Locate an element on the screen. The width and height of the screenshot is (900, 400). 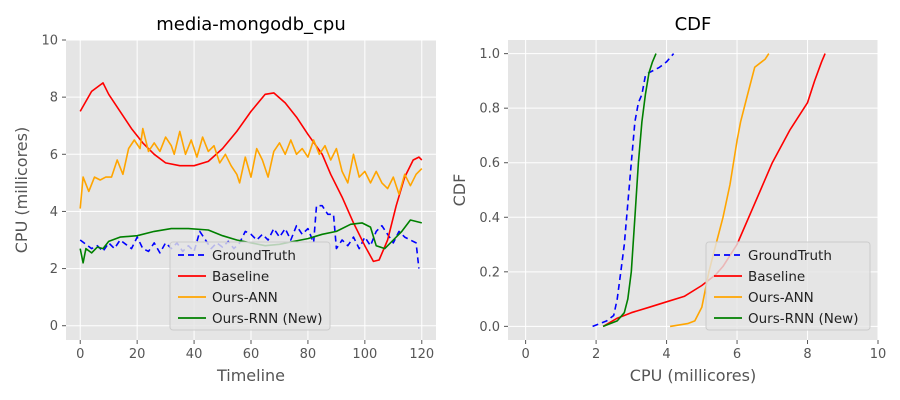
x-tick-label: 4 is located at coordinates (666, 354).